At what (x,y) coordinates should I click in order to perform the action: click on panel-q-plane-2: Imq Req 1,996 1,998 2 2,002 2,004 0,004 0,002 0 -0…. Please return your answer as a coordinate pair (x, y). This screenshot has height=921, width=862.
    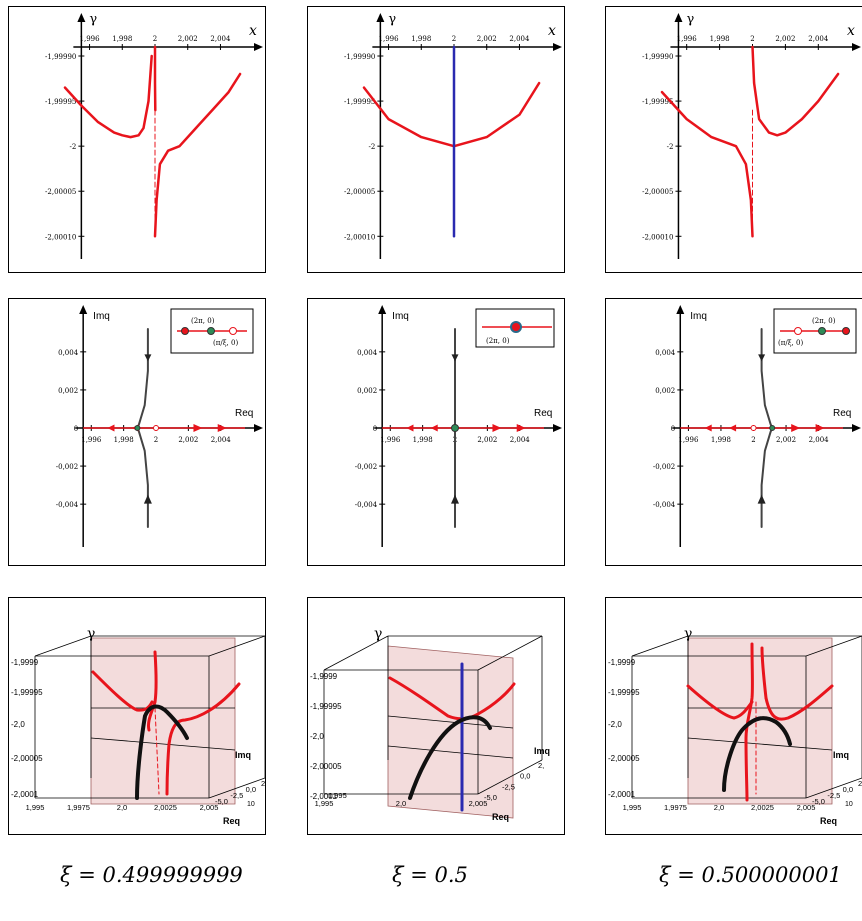
    Looking at the image, I should click on (436, 432).